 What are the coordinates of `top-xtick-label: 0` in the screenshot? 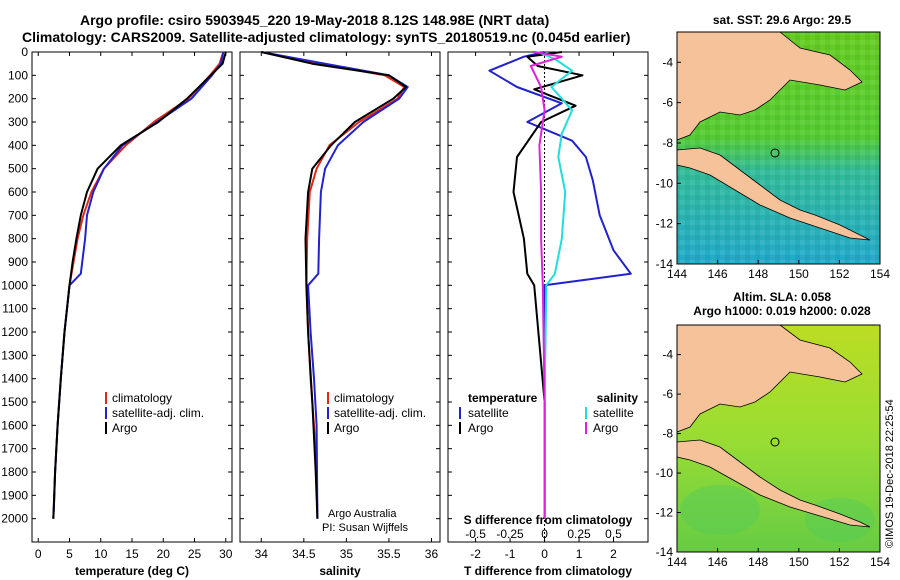 It's located at (544, 534).